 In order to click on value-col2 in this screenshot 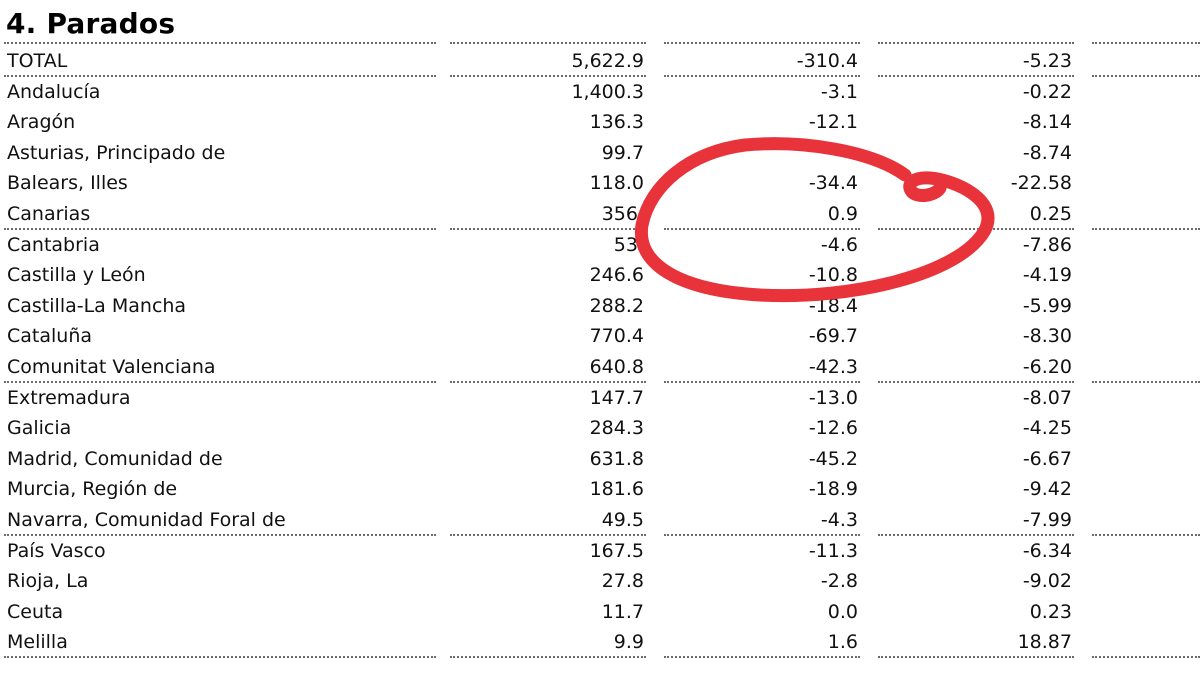, I will do `click(761, 153)`.